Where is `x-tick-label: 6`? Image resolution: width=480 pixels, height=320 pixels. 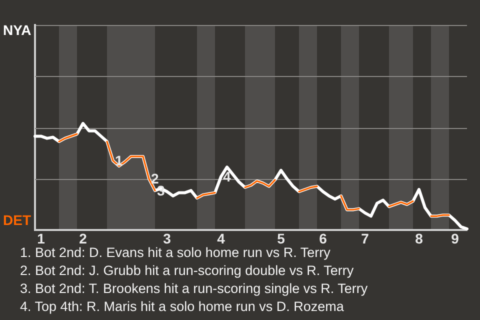 x-tick-label: 6 is located at coordinates (323, 238).